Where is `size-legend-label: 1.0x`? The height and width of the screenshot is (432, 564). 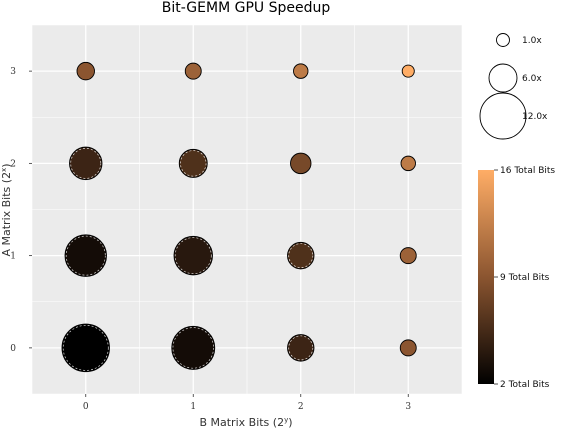 size-legend-label: 1.0x is located at coordinates (532, 41).